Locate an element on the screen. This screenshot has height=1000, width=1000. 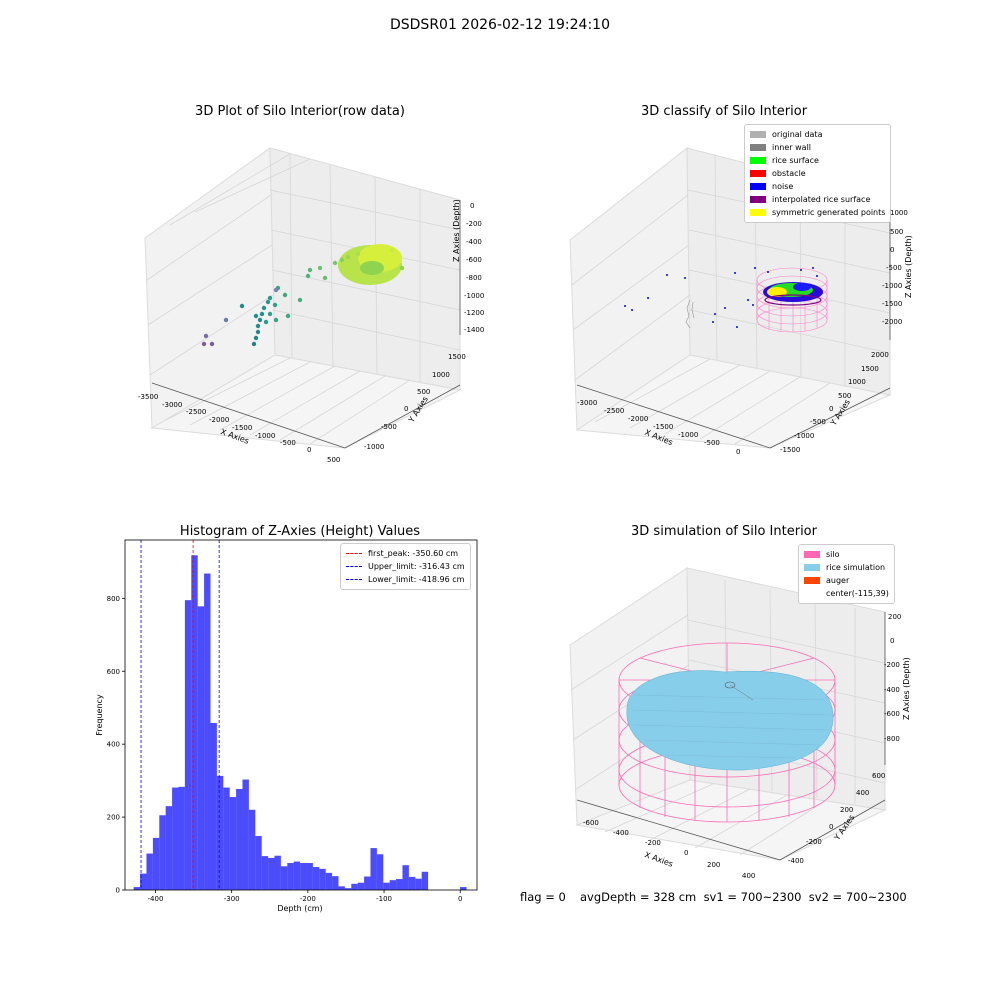
classify-ztick: -1500 is located at coordinates (892, 304).